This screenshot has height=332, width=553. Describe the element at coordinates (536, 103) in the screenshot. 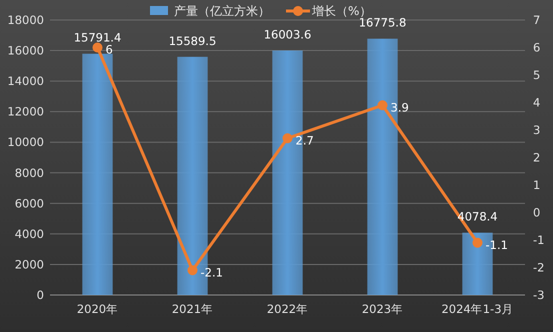

I see `y2-tick-label: 4` at that location.